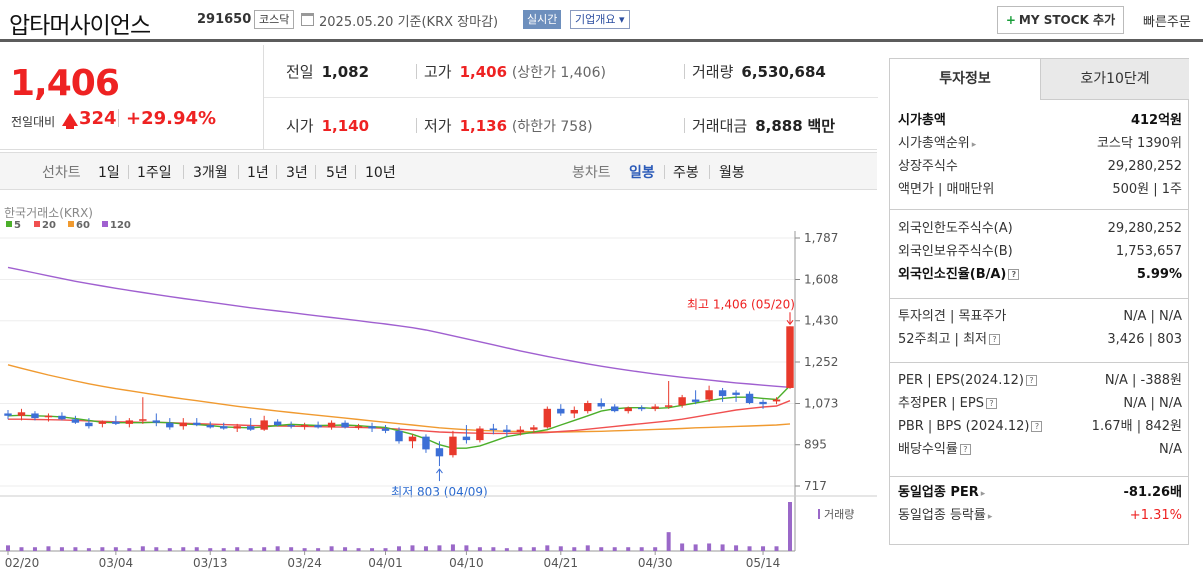  I want to click on legend-label: 120, so click(120, 225).